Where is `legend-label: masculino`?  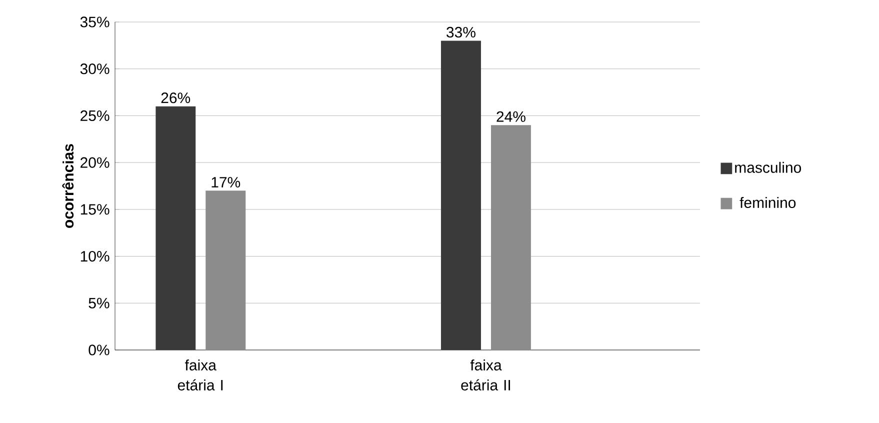 legend-label: masculino is located at coordinates (768, 167).